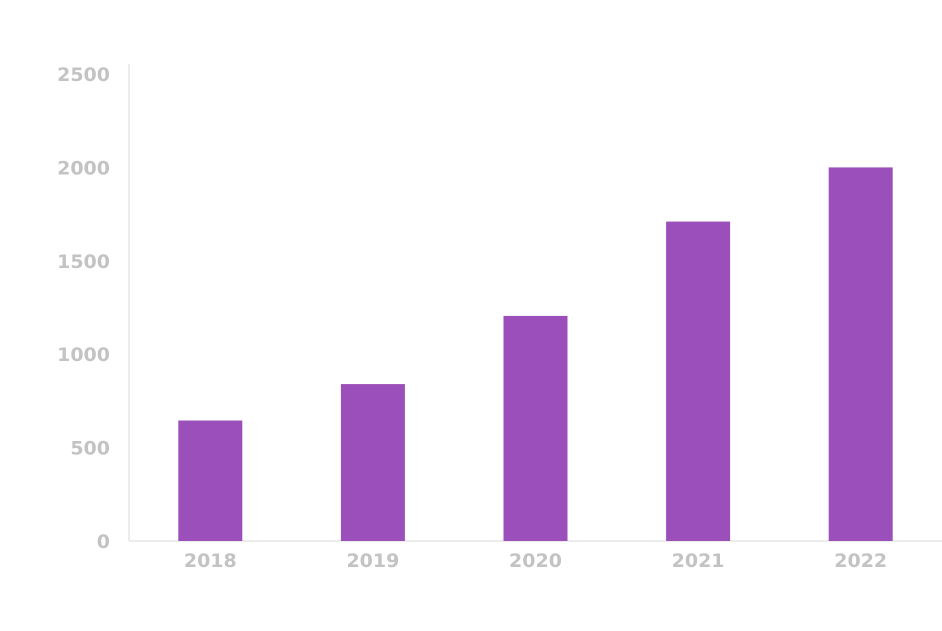  I want to click on y-tick-label: 1000, so click(83, 355).